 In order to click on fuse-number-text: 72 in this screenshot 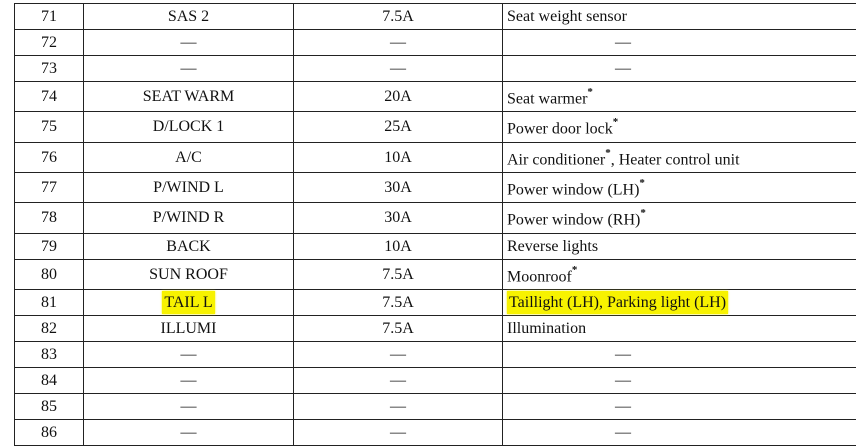, I will do `click(49, 42)`.